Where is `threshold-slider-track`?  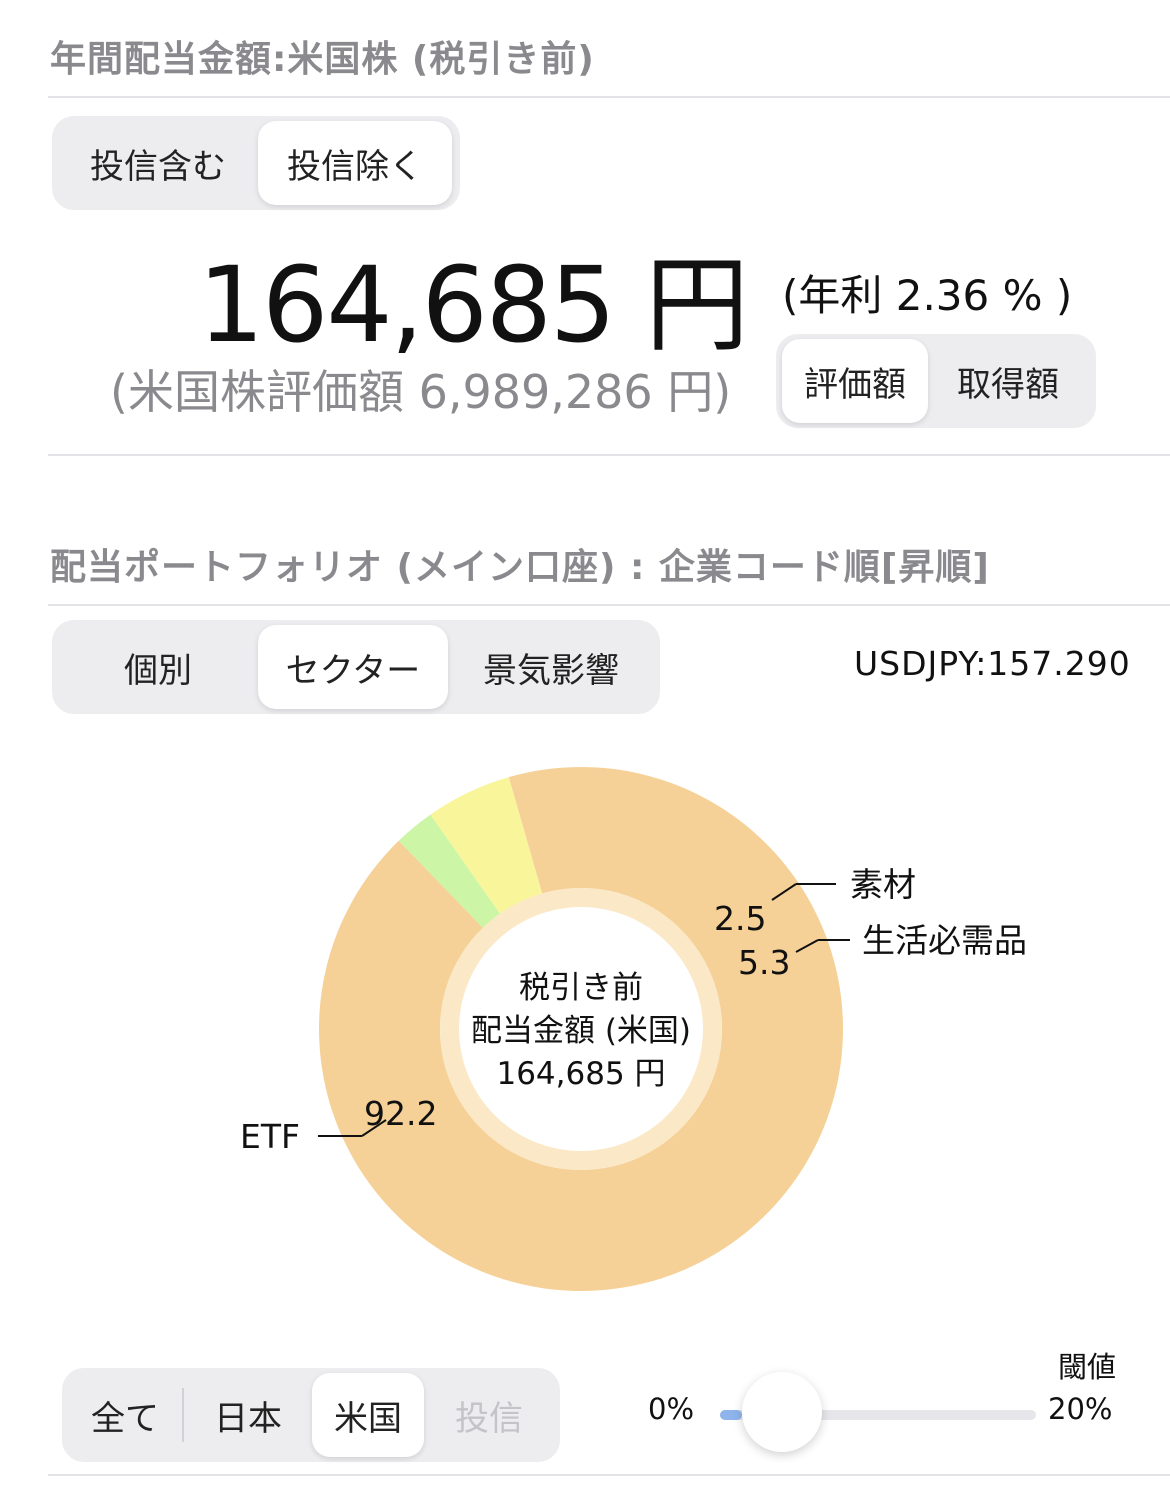
threshold-slider-track is located at coordinates (878, 1415).